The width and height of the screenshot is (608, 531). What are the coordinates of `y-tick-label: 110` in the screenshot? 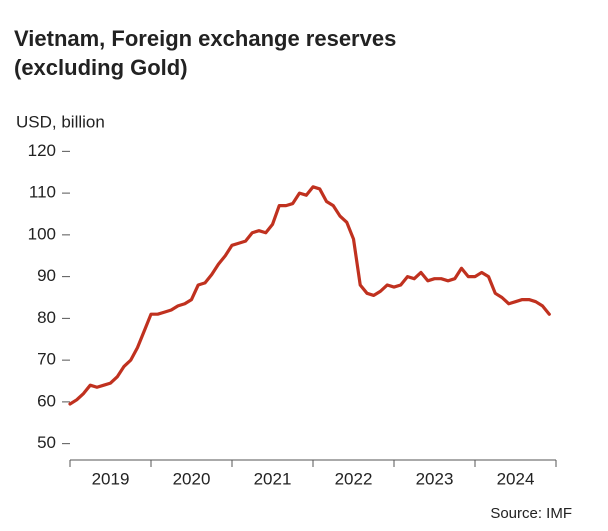 It's located at (42, 192).